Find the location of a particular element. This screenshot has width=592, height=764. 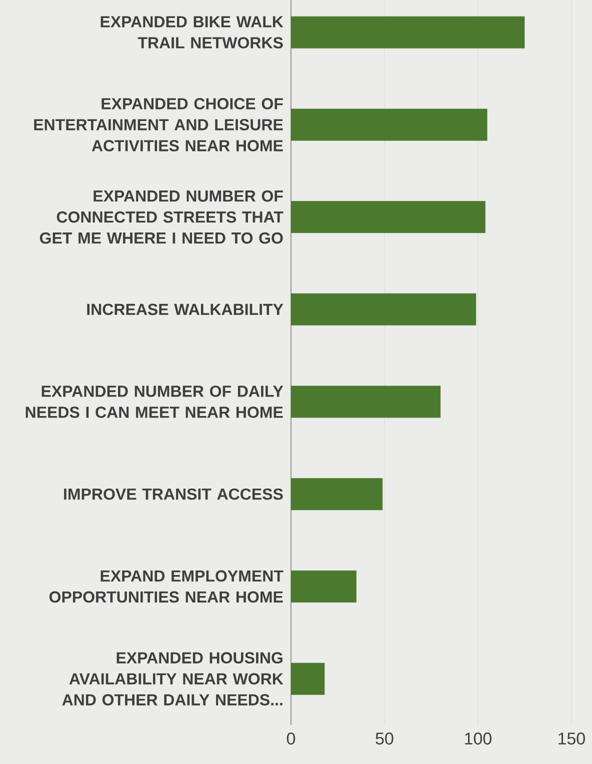

y-tick-label: INCREASE WALKABILITY is located at coordinates (185, 310).